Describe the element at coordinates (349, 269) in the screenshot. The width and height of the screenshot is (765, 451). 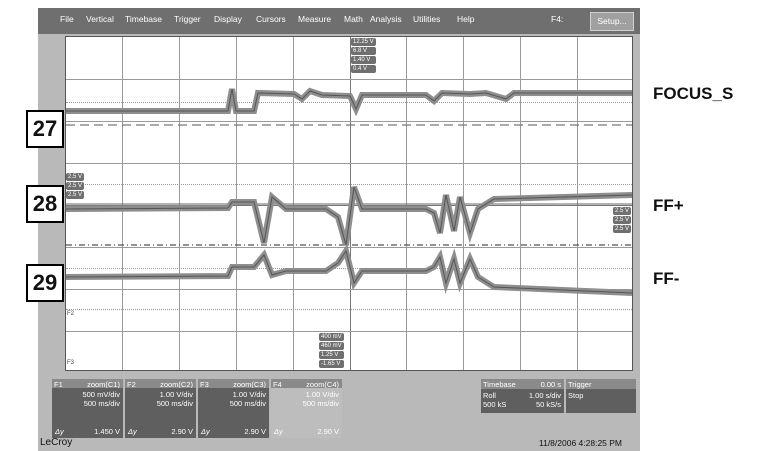
I see `trace-ff-minus` at that location.